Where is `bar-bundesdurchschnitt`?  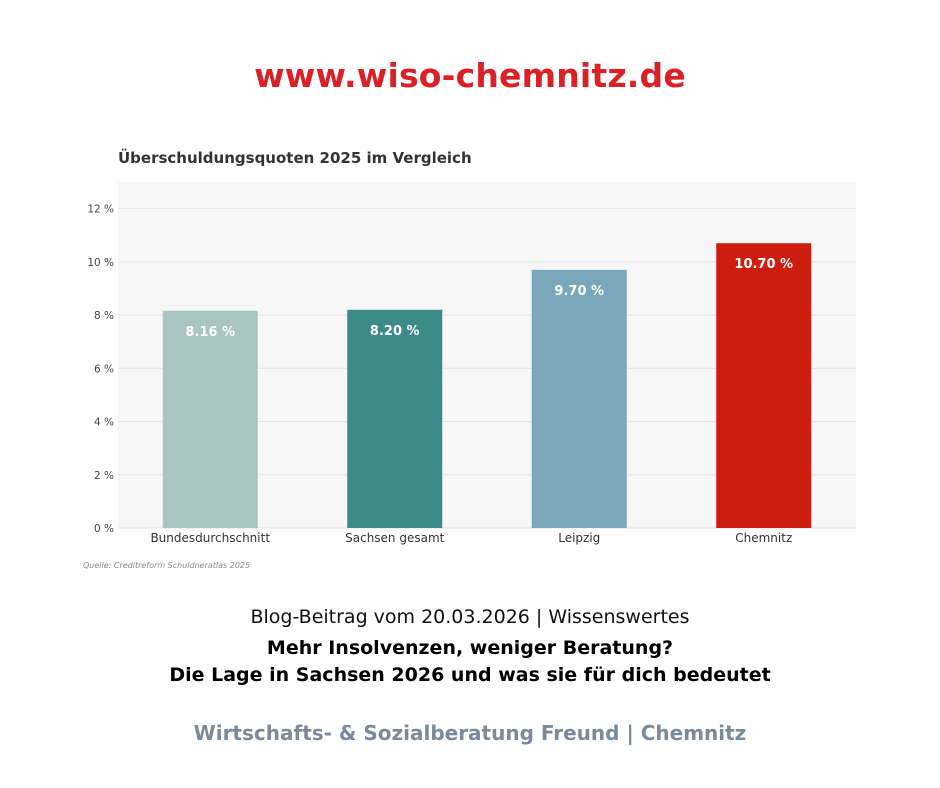 bar-bundesdurchschnitt is located at coordinates (210, 419).